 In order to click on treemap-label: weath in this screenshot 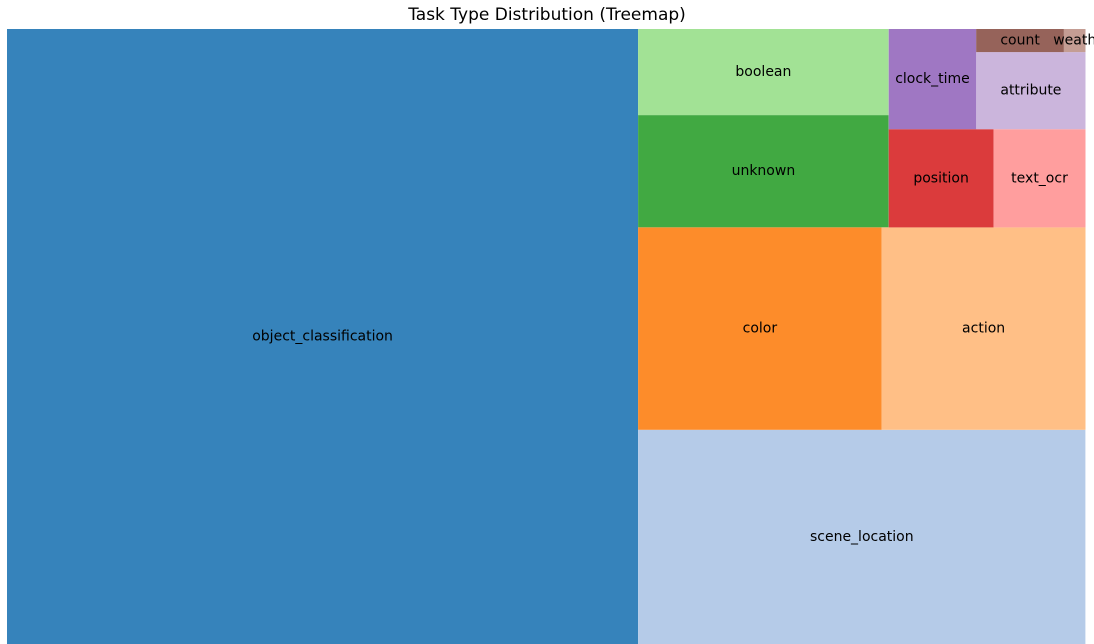, I will do `click(1073, 41)`.